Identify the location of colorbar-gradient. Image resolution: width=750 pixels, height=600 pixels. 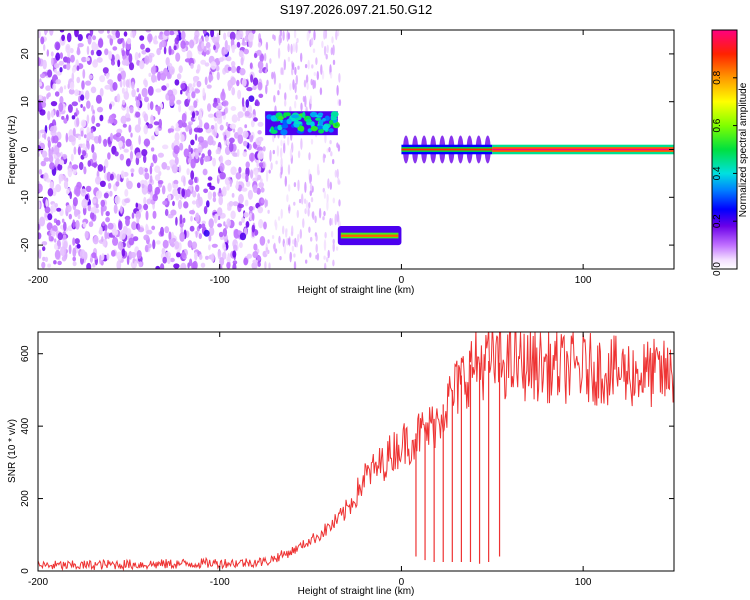
(724, 149).